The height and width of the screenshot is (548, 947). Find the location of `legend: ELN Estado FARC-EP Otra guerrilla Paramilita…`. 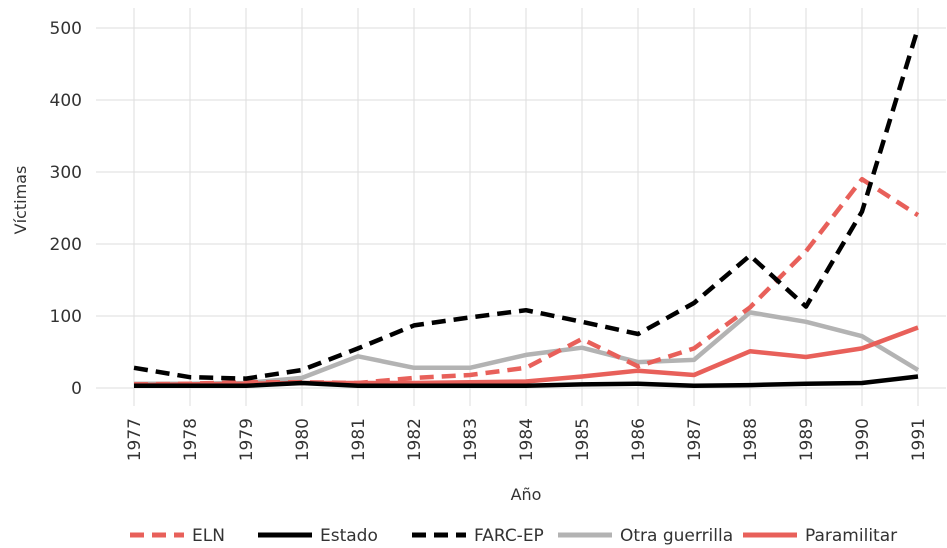

legend: ELN Estado FARC-EP Otra guerrilla Paramilita… is located at coordinates (513, 536).